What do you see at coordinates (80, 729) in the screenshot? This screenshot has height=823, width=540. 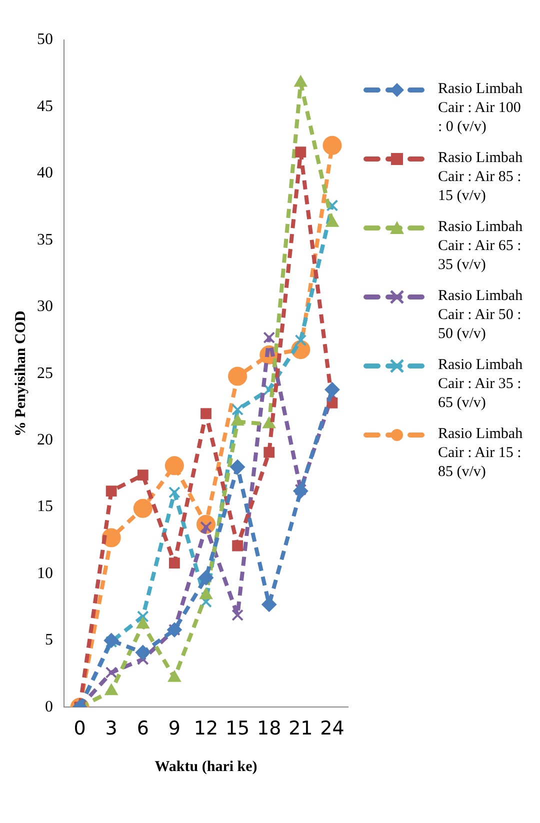 I see `x-tick-label: 0` at bounding box center [80, 729].